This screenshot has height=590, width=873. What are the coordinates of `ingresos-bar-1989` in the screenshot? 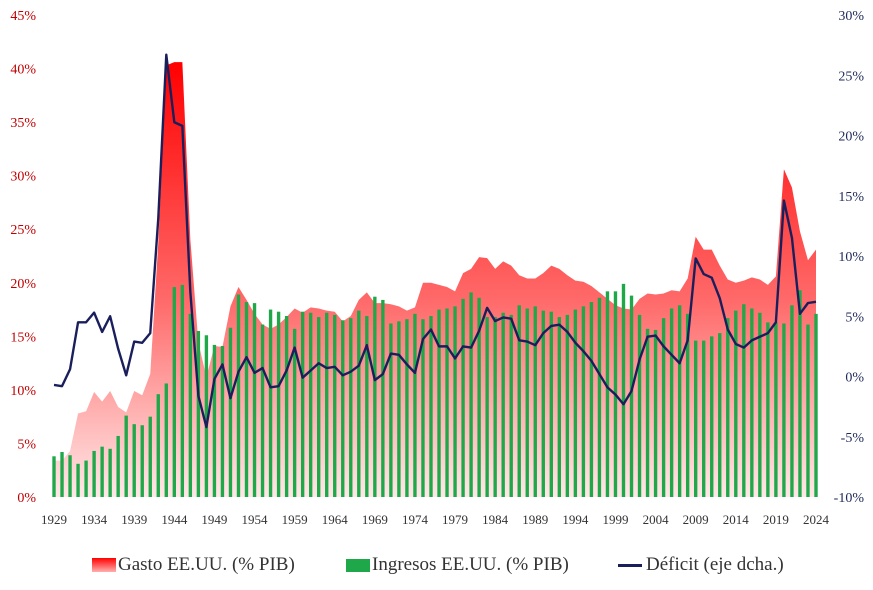 It's located at (535, 401).